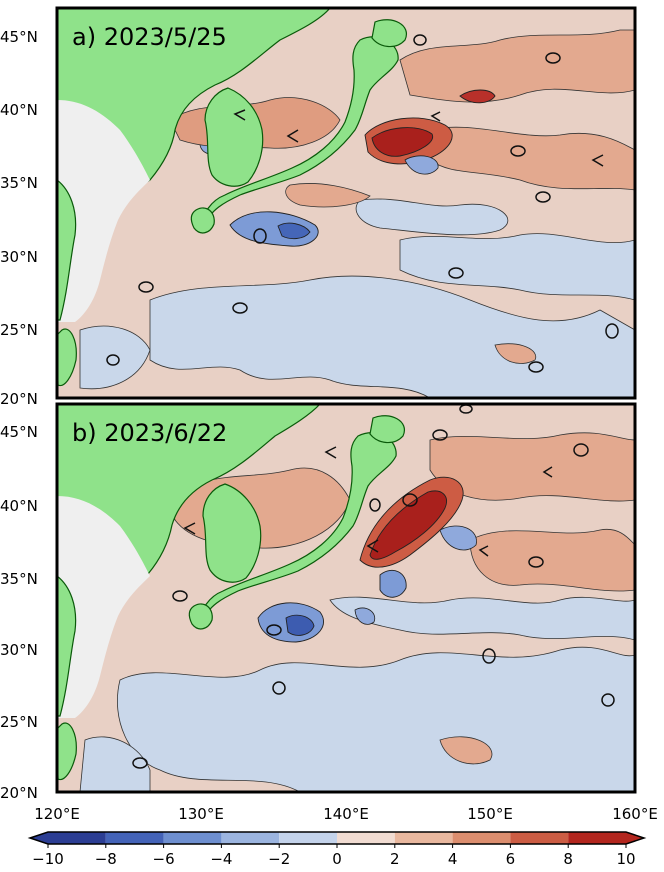 This screenshot has width=664, height=872. I want to click on lon-tick-label: 140°E, so click(346, 814).